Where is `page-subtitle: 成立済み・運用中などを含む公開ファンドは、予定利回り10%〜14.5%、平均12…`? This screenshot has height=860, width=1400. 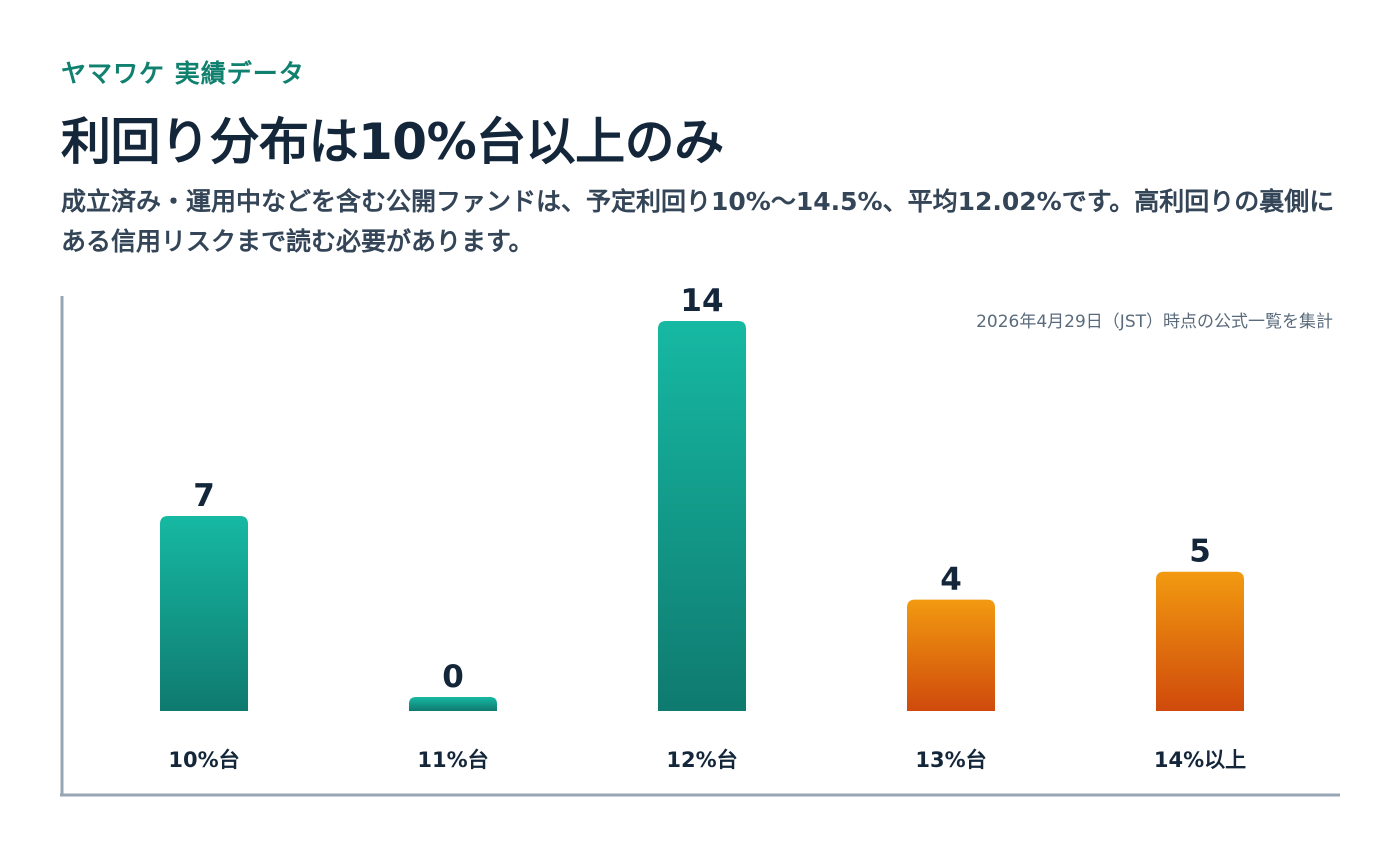 page-subtitle: 成立済み・運用中などを含む公開ファンドは、予定利回り10%〜14.5%、平均12… is located at coordinates (698, 221).